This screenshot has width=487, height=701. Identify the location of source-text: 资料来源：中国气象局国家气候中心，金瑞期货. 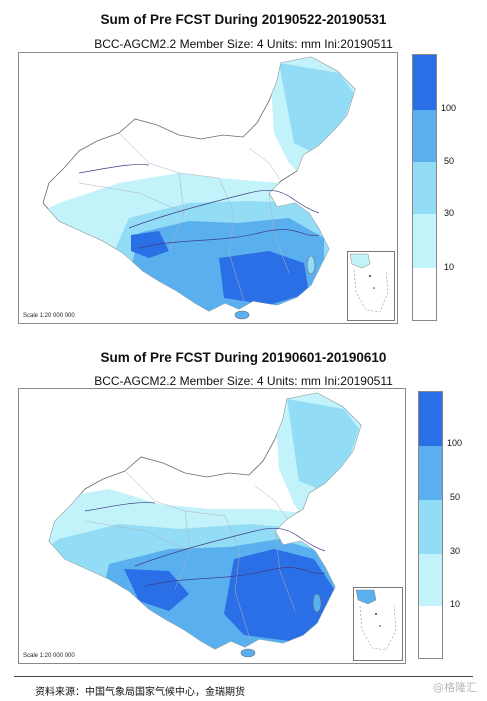
(140, 692).